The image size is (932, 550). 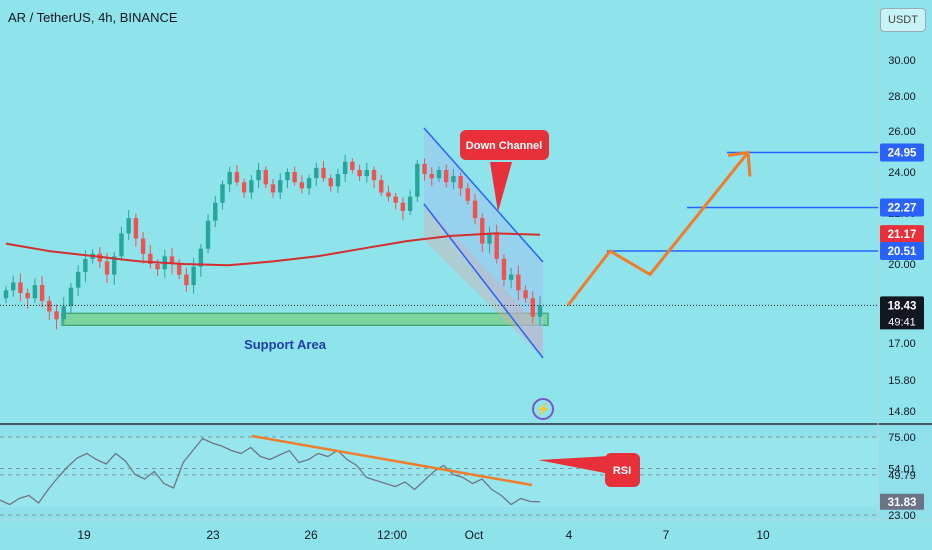 I want to click on rsi-trendline, so click(x=392, y=460).